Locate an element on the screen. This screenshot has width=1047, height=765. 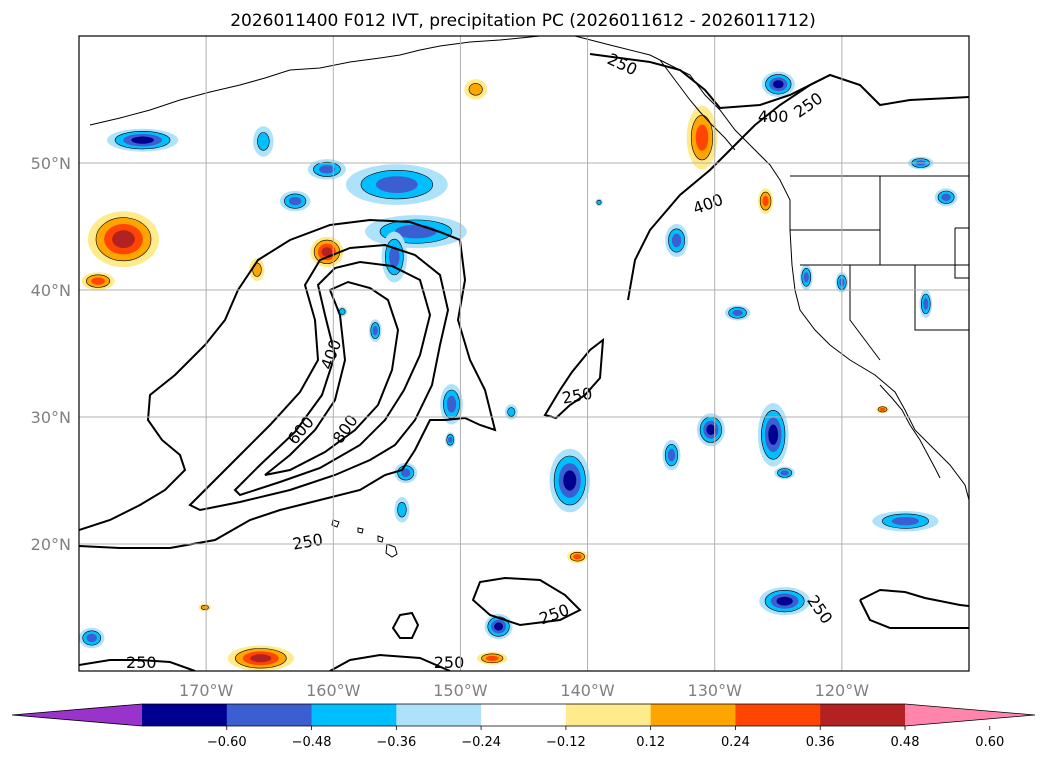
lon-tick-label: 150°W is located at coordinates (460, 690).